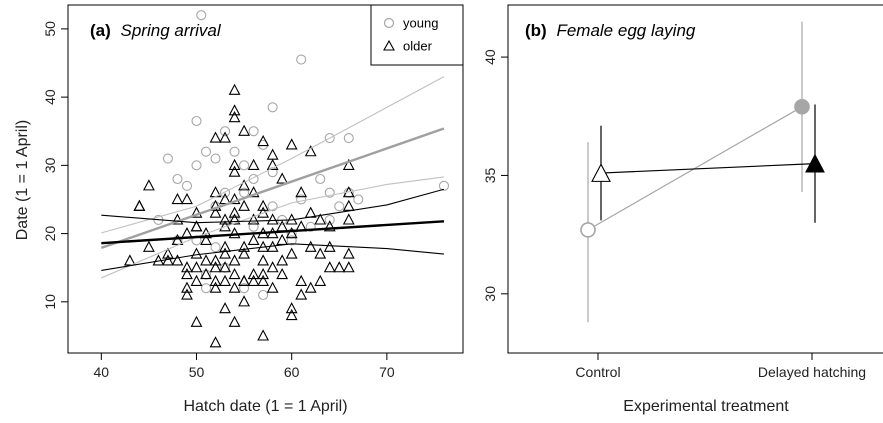  I want to click on young-ci-lower-line, so click(273, 227).